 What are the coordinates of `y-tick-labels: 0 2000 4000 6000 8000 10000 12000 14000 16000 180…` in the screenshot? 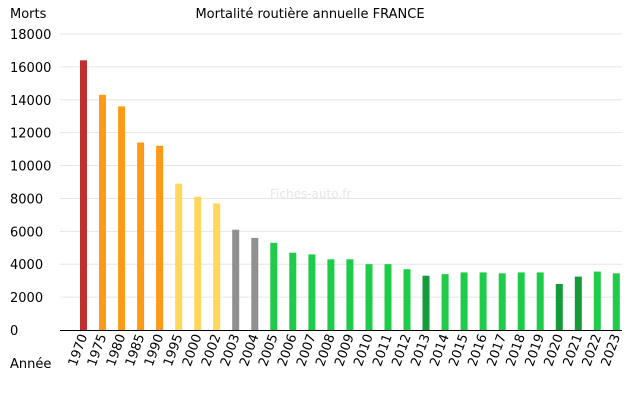 It's located at (30, 183).